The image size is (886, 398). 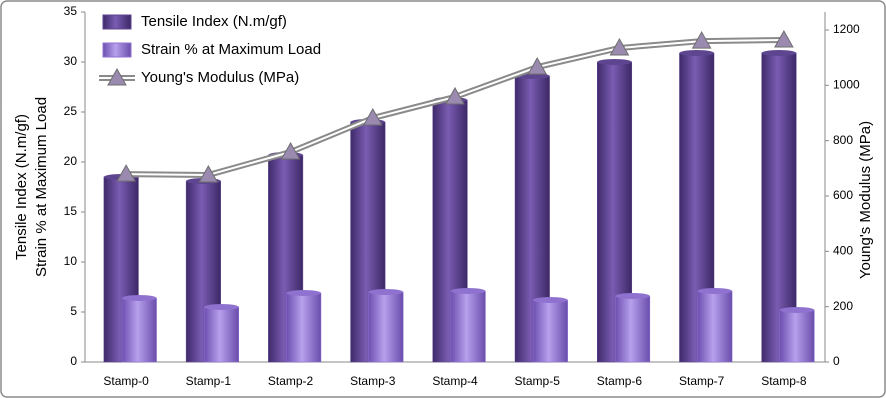 I want to click on y-tick-label: 10, so click(x=71, y=261).